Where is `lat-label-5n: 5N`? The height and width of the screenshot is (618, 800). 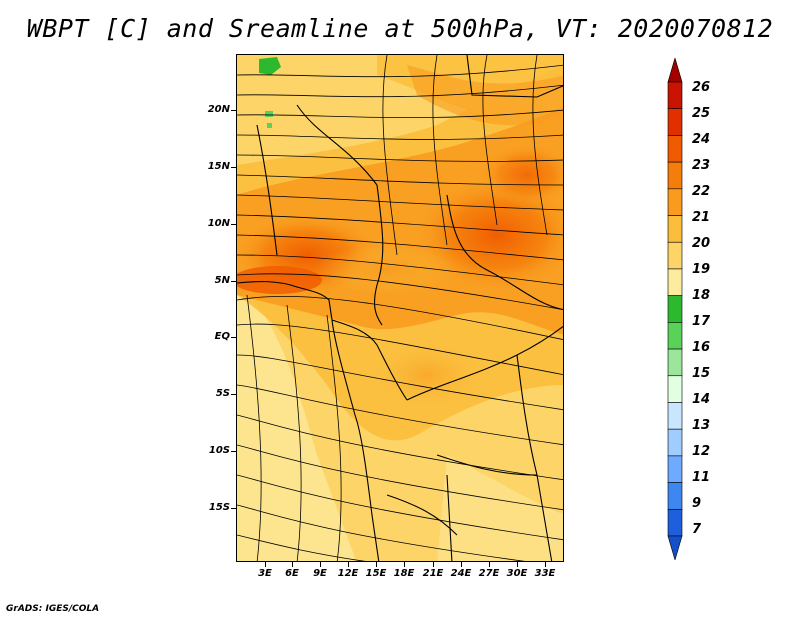 lat-label-5n: 5N is located at coordinates (222, 280).